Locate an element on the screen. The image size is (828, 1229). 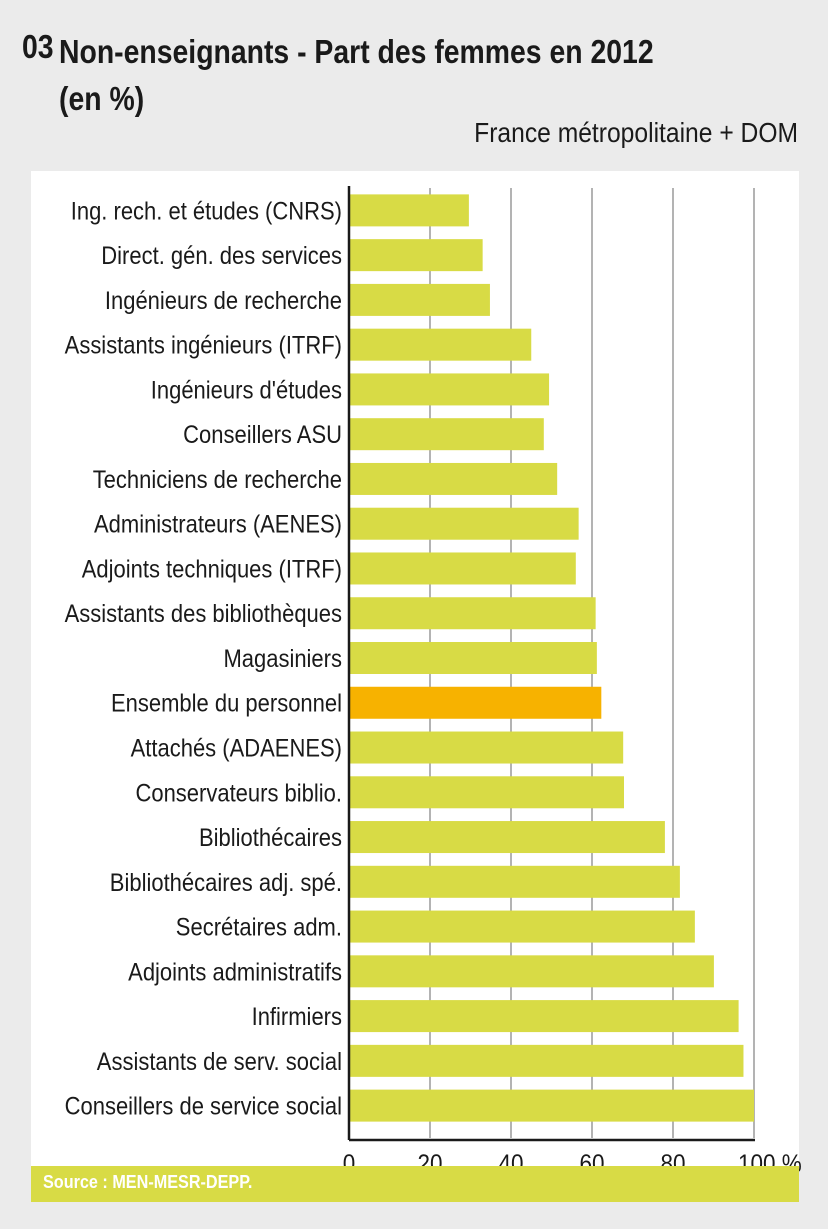
category-label: Adjoints techniques (ITRF) is located at coordinates (212, 569).